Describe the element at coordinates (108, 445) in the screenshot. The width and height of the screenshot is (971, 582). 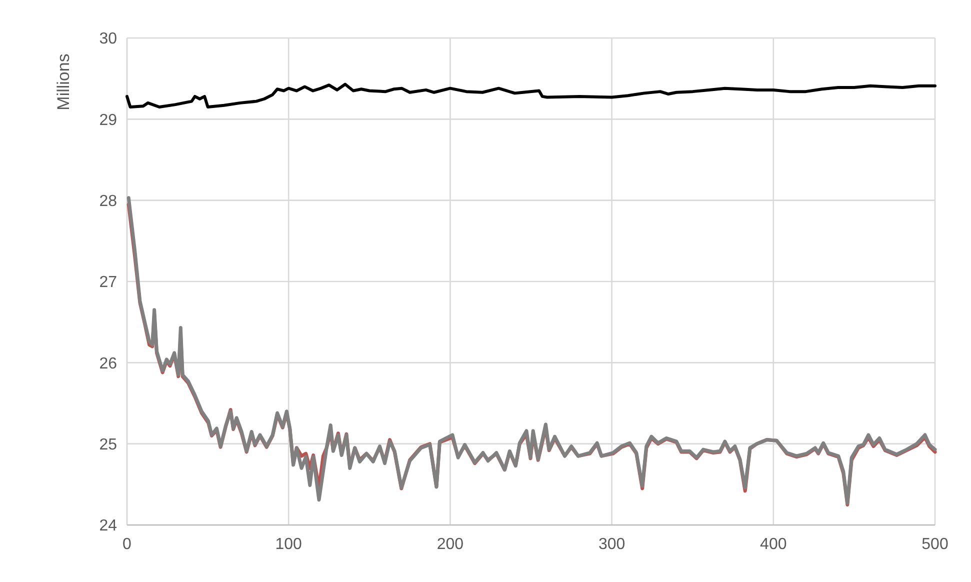
I see `y-tick-label: 25` at that location.